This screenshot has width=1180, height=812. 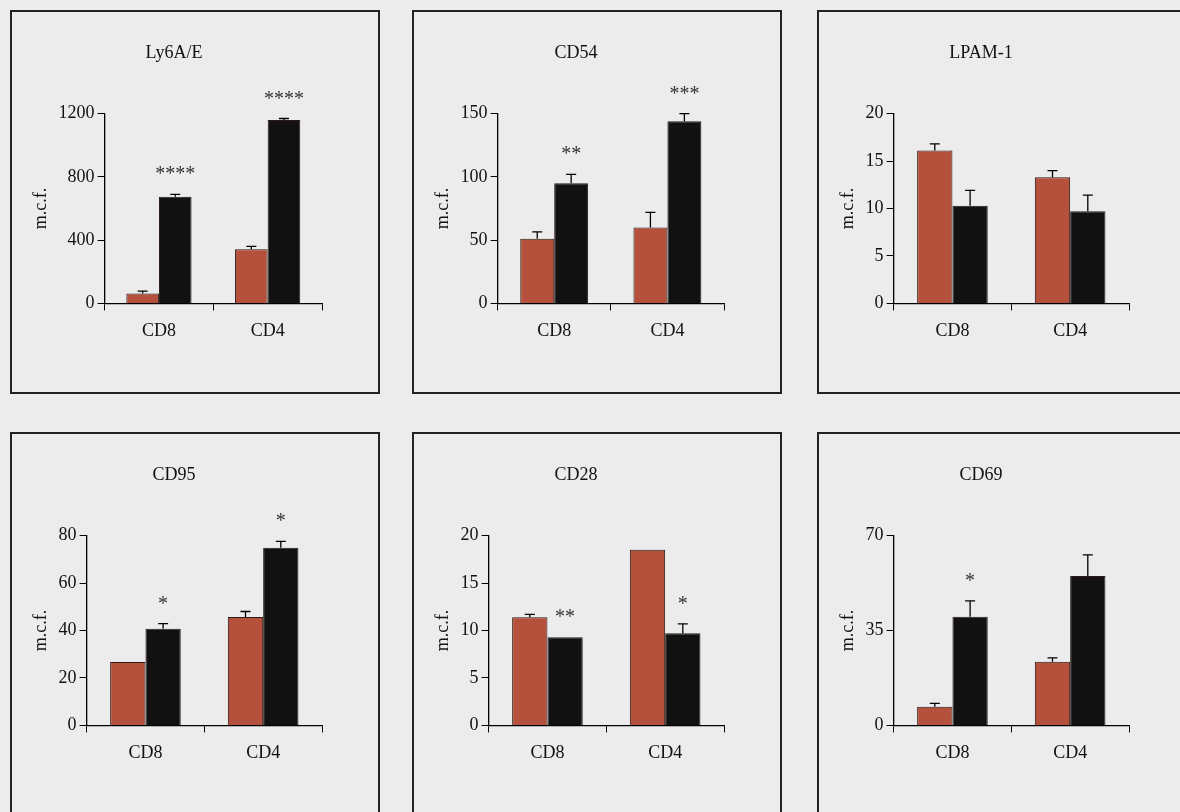 I want to click on y-tick-label: 80, so click(x=67, y=534).